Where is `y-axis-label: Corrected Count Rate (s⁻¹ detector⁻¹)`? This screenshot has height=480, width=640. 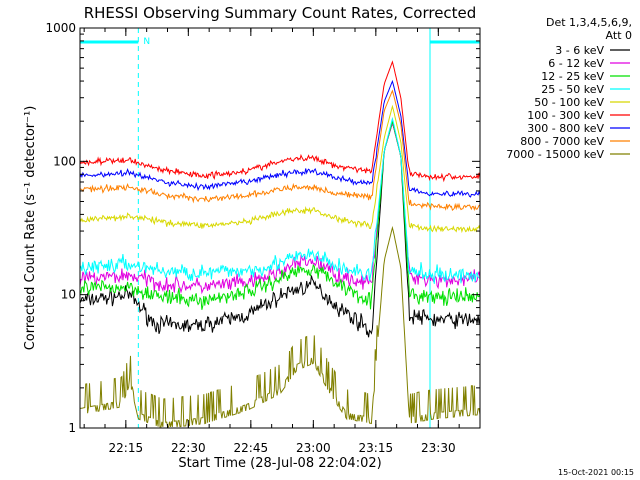 y-axis-label: Corrected Count Rate (s⁻¹ detector⁻¹) is located at coordinates (30, 228).